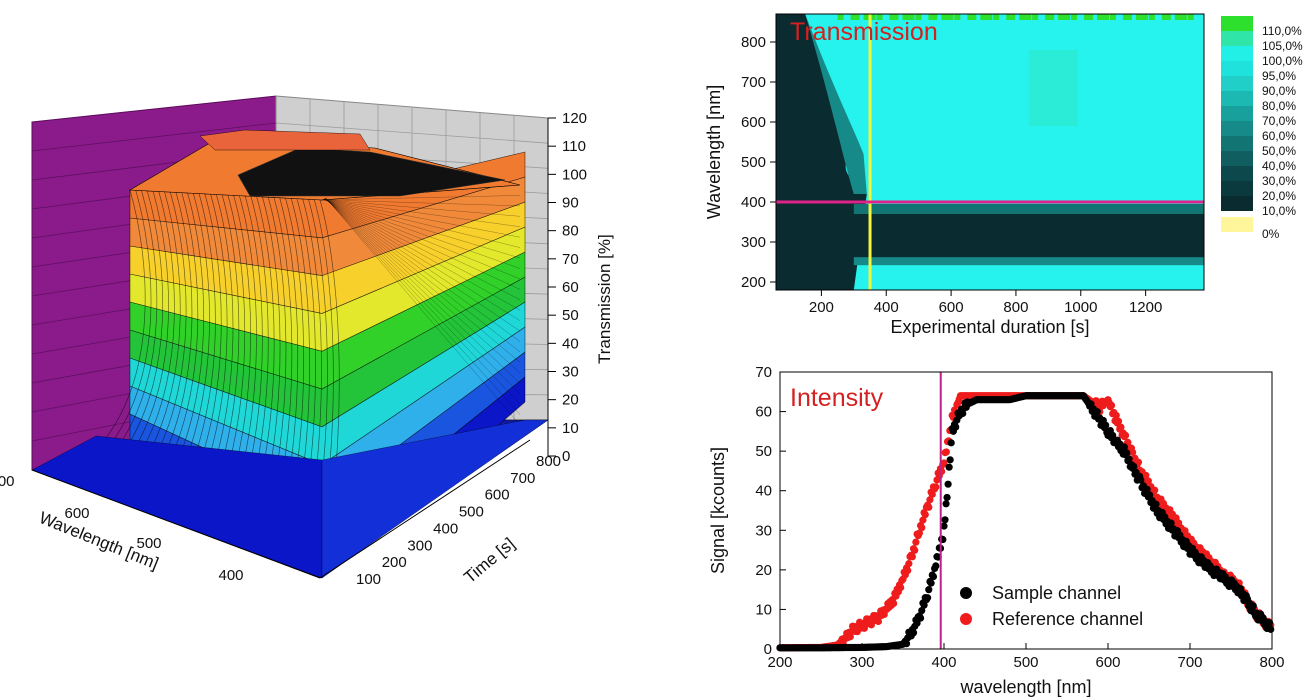  What do you see at coordinates (753, 162) in the screenshot?
I see `hm-y-tick-label: 500` at bounding box center [753, 162].